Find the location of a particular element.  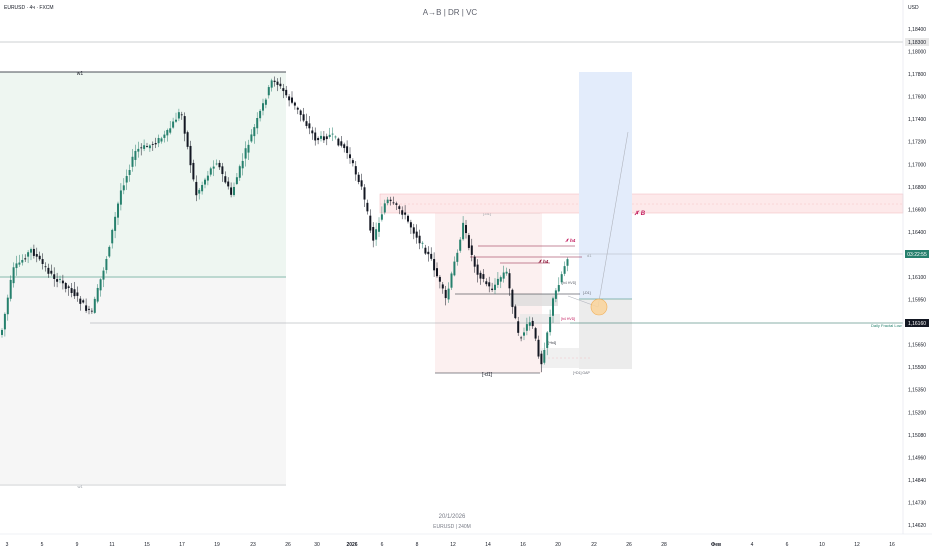

projection-target-circle is located at coordinates (599, 307).